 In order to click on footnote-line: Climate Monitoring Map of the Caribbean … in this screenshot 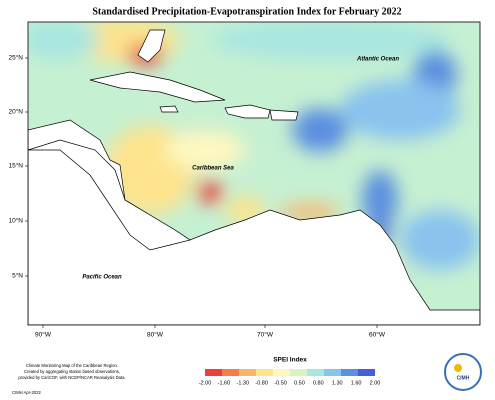, I will do `click(72, 365)`.